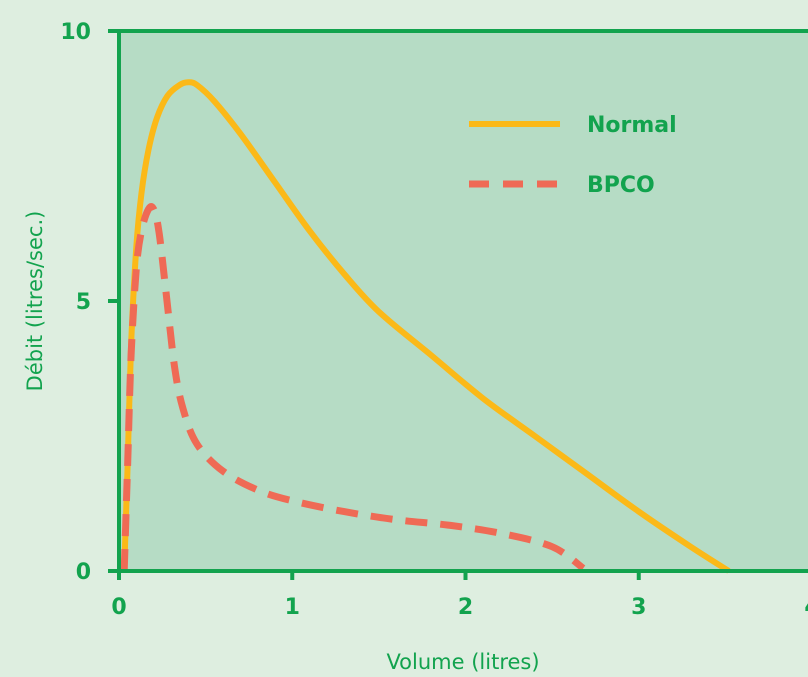  What do you see at coordinates (35, 301) in the screenshot?
I see `y-axis-title: Débit (litres/sec.)` at bounding box center [35, 301].